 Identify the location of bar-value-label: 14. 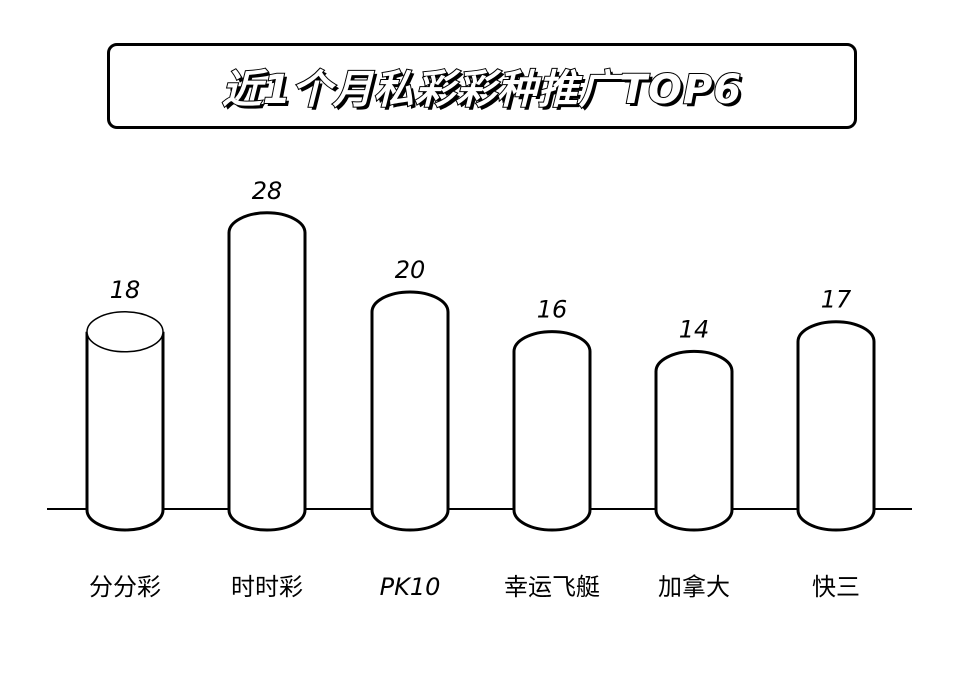
(694, 329).